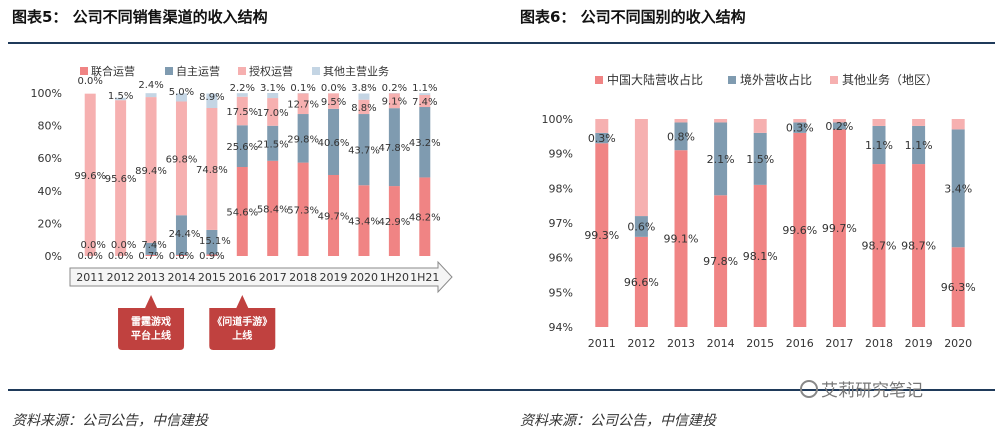 The width and height of the screenshot is (1003, 437). Describe the element at coordinates (721, 343) in the screenshot. I see `x-tick-label: 2014` at that location.